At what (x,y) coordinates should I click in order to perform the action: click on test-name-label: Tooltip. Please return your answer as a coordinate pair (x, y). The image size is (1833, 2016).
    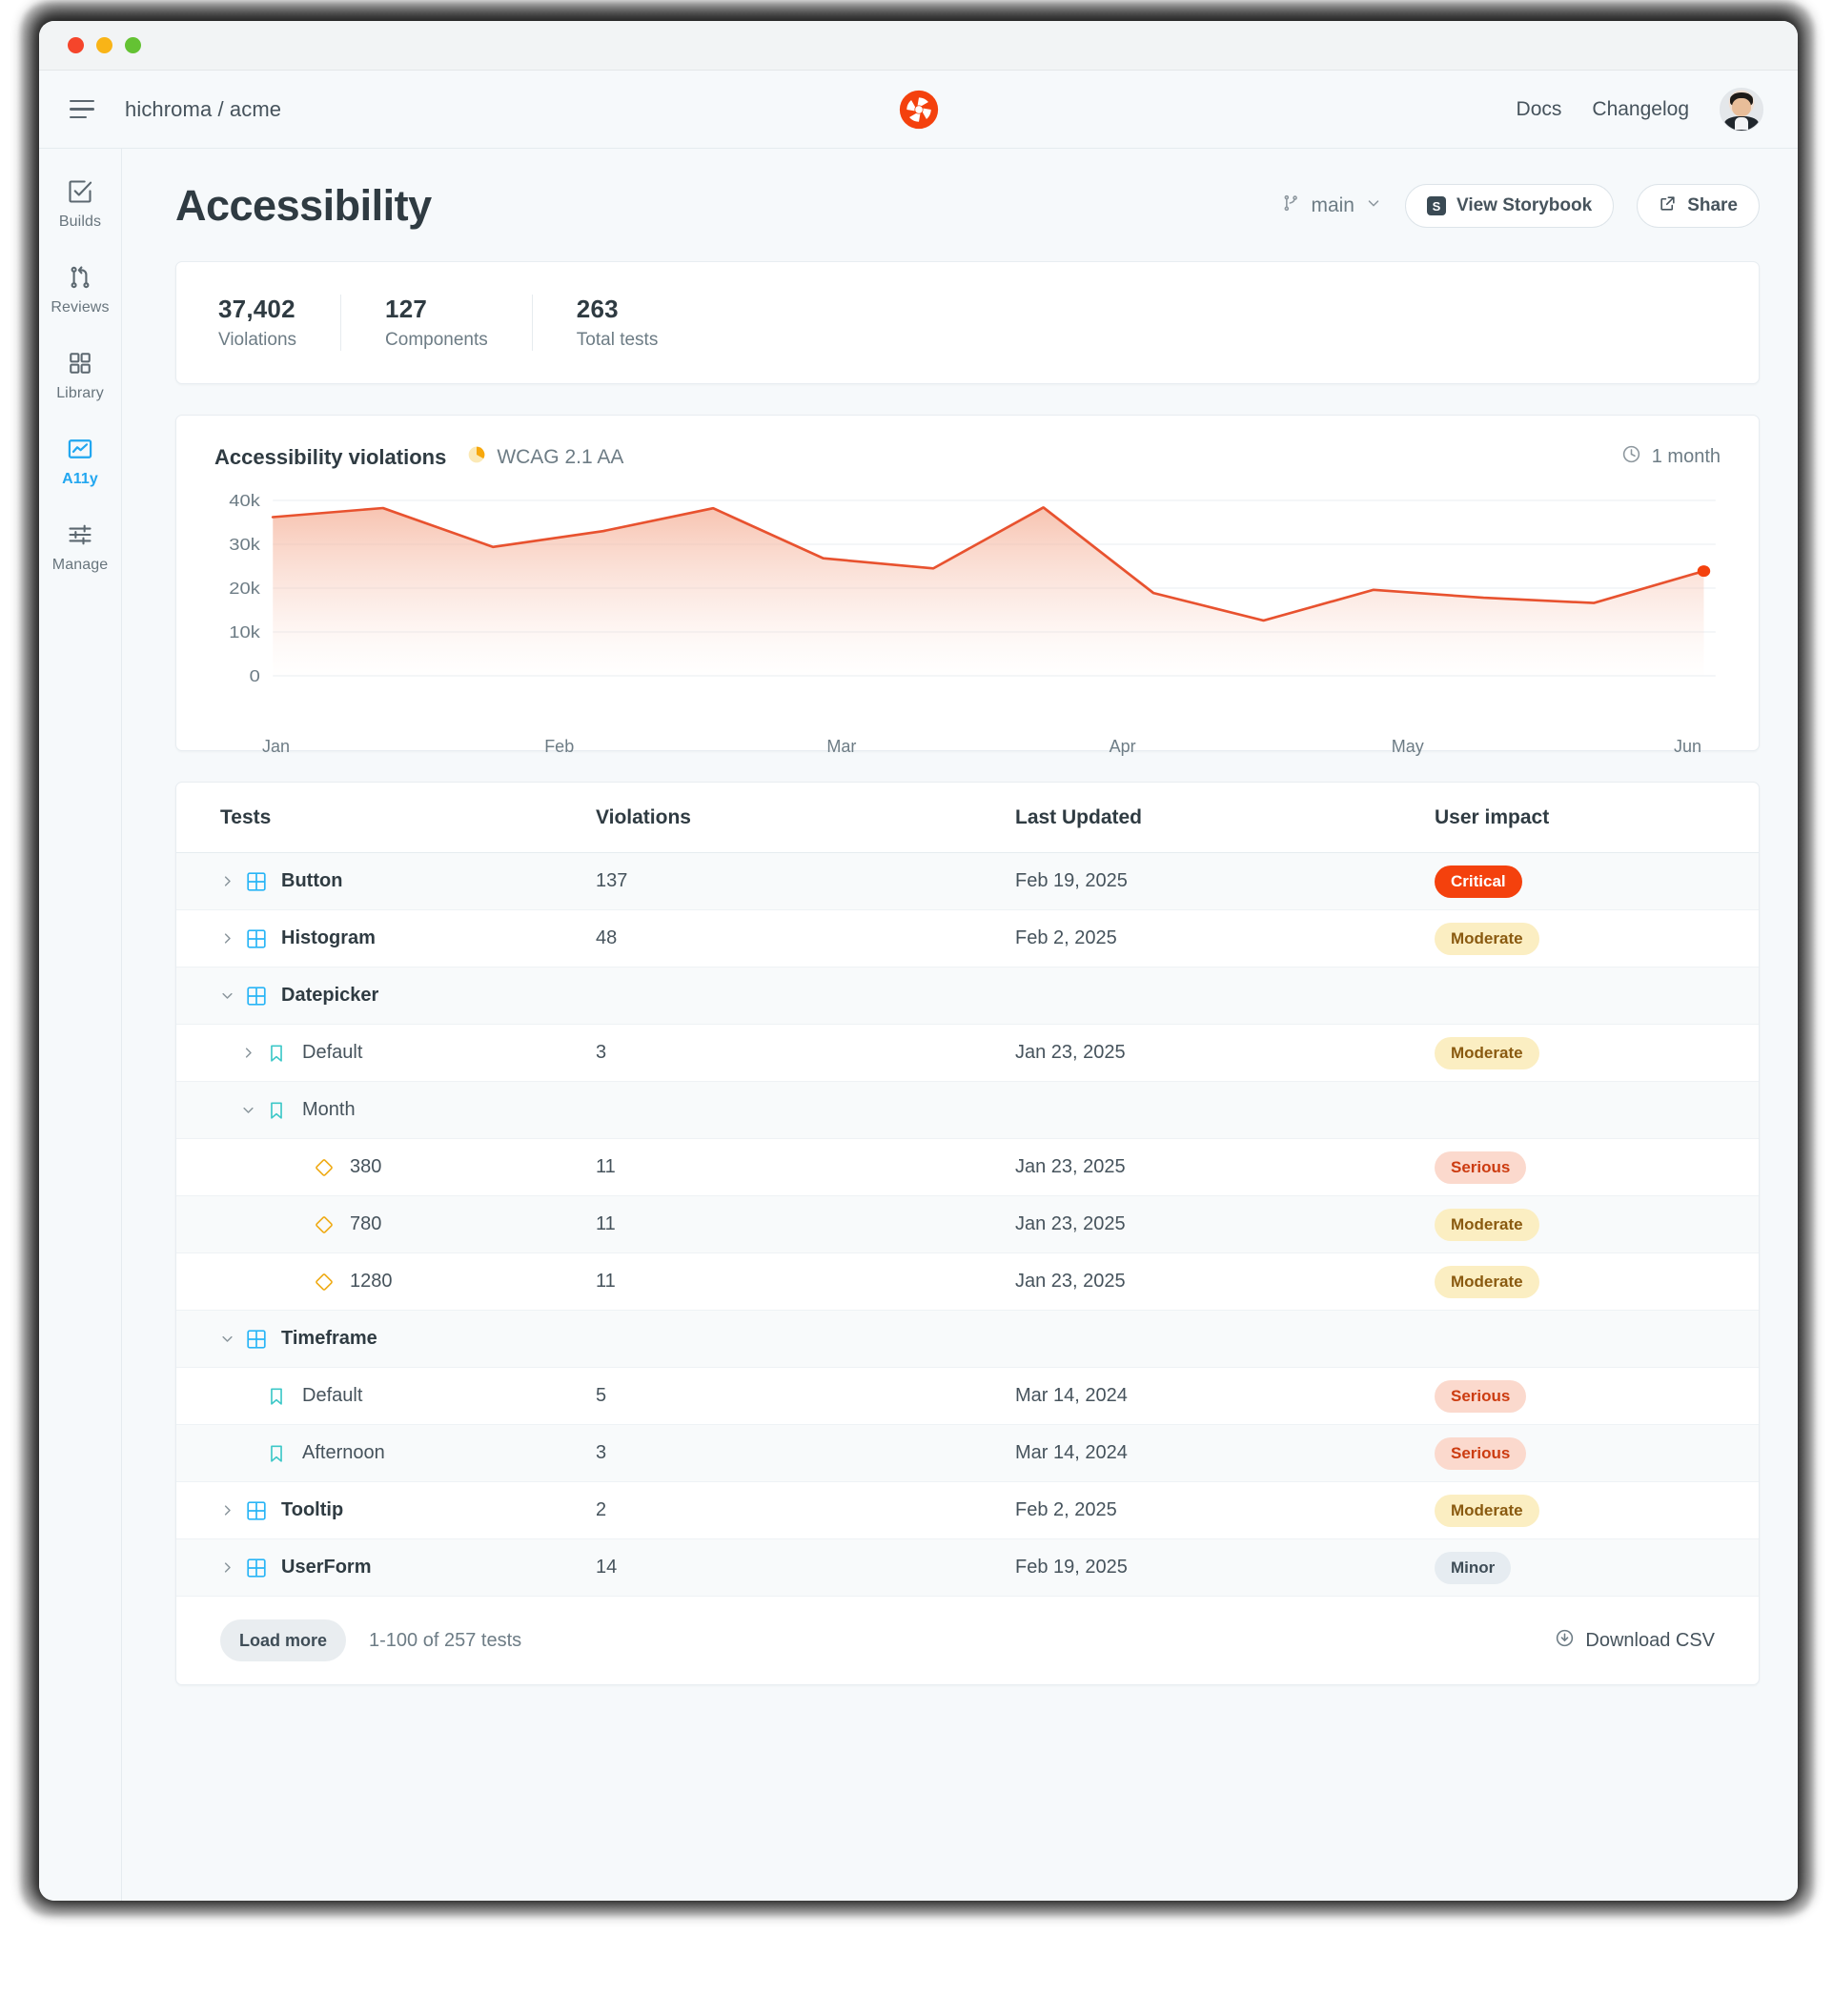
    Looking at the image, I should click on (312, 1509).